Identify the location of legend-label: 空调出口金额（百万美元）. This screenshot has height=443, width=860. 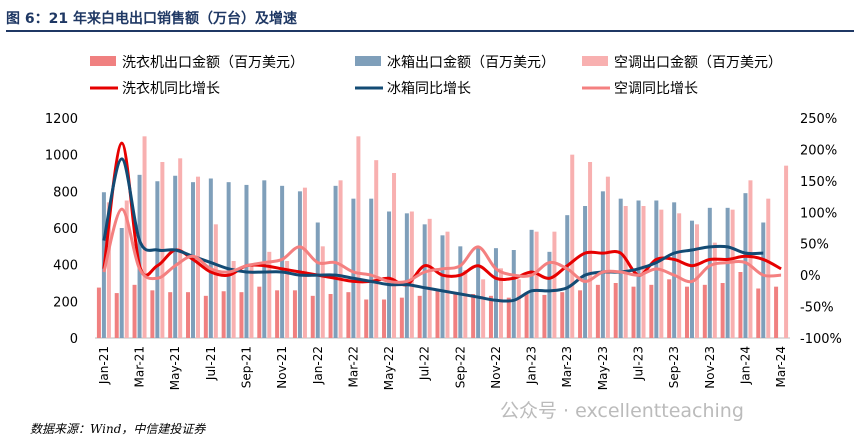
(698, 63).